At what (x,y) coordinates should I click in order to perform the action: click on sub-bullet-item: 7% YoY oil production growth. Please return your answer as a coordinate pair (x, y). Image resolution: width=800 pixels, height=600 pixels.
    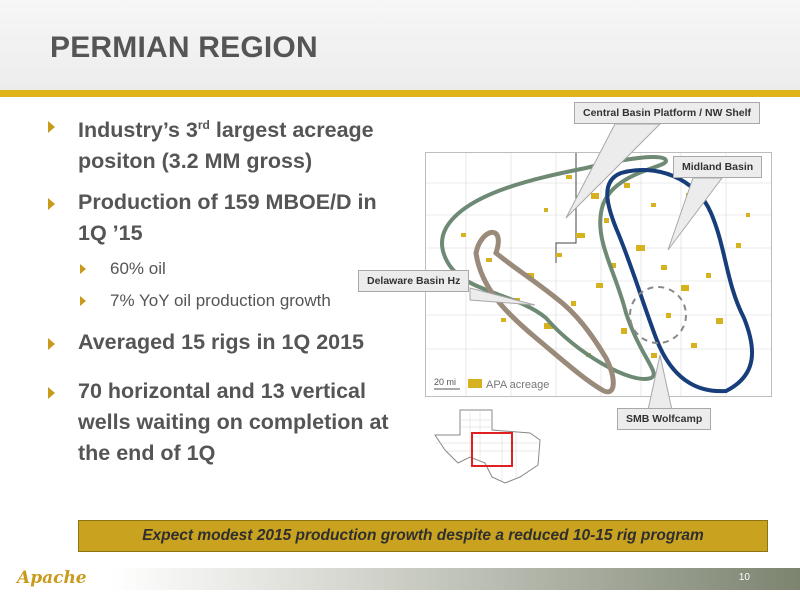
    Looking at the image, I should click on (238, 301).